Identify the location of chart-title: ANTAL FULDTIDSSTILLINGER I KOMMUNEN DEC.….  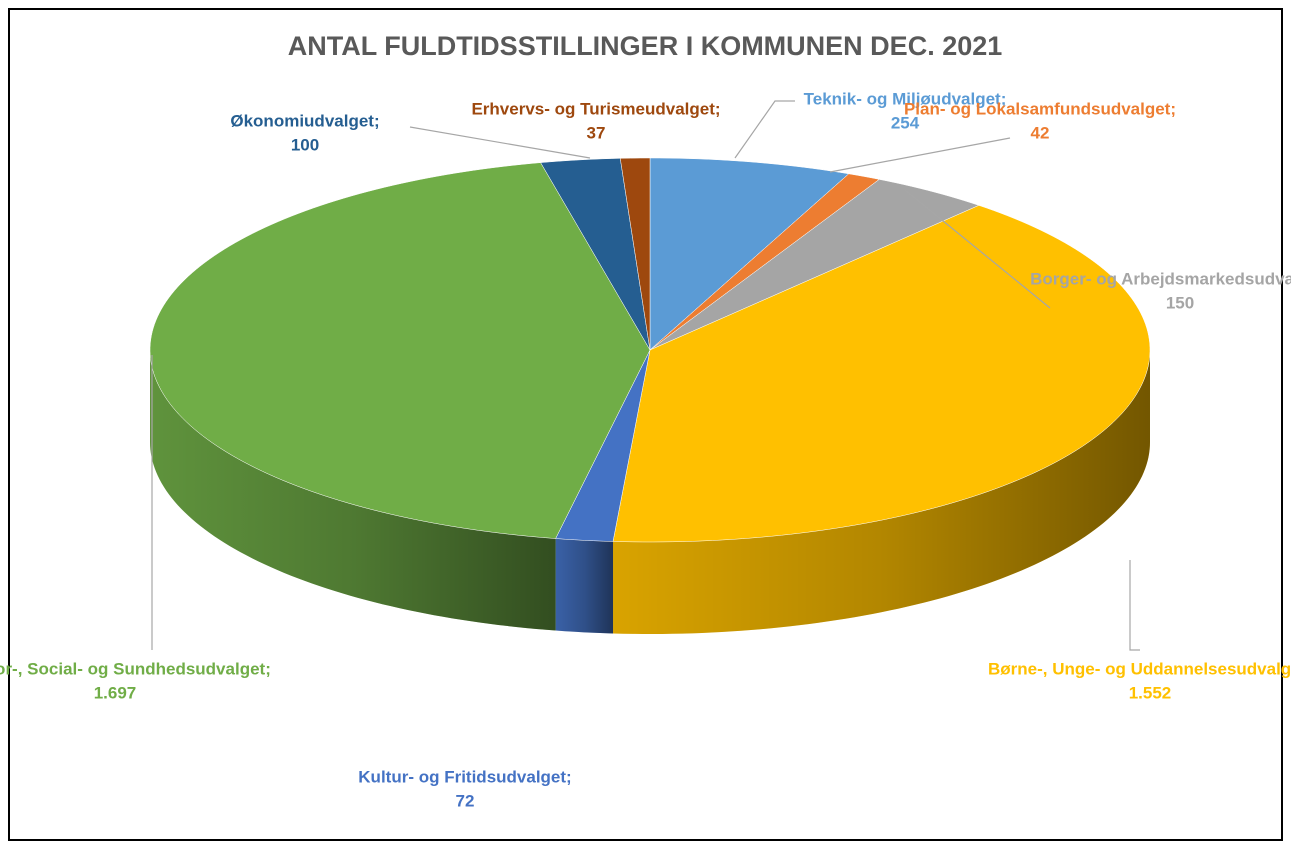
(645, 46).